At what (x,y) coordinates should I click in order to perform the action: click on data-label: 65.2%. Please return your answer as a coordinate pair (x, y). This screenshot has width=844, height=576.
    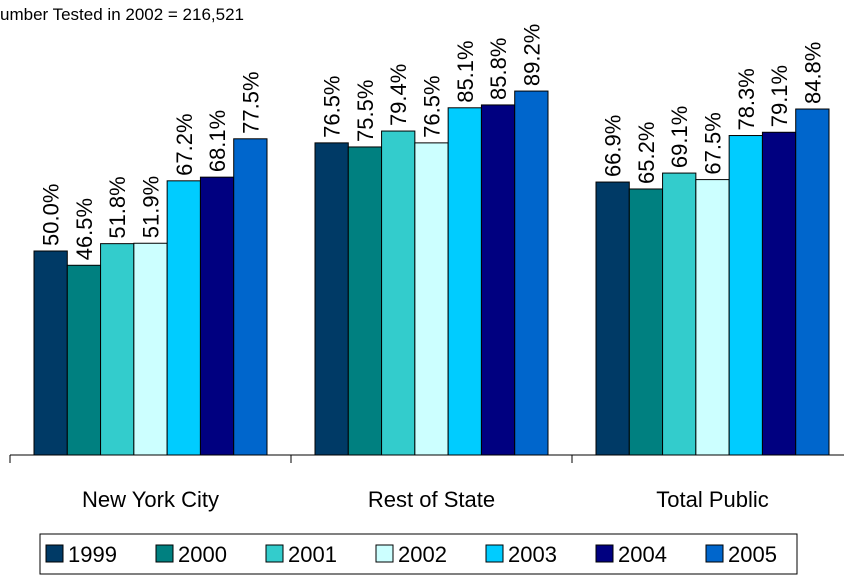
    Looking at the image, I should click on (646, 153).